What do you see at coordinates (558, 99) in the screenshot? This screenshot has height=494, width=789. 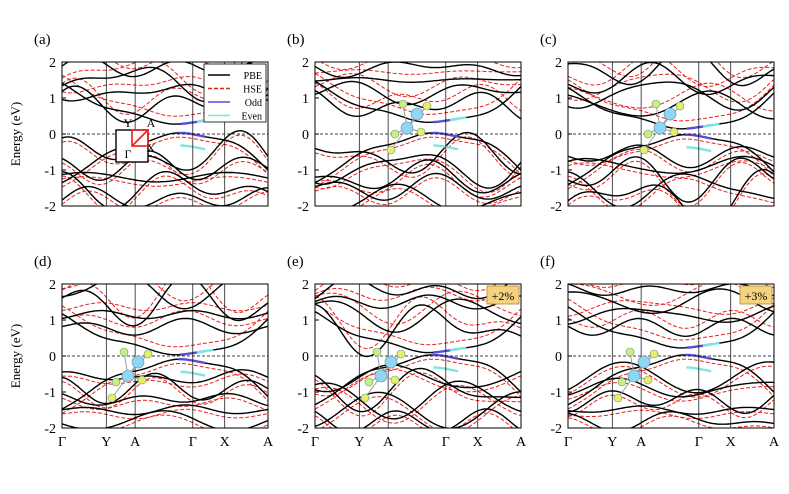 I see `y-tick-label: 1` at bounding box center [558, 99].